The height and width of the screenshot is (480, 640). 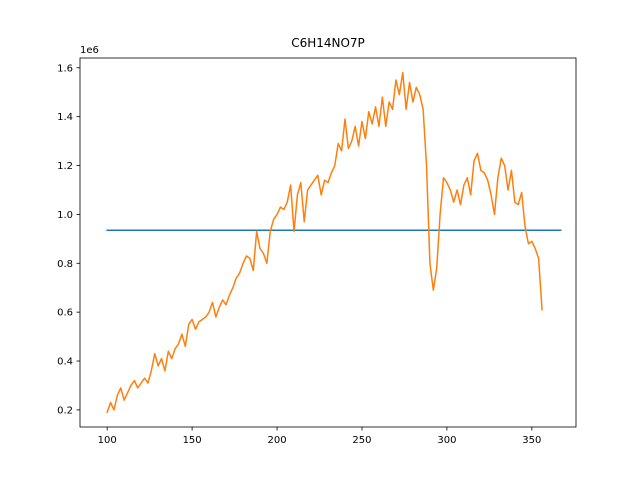 I want to click on y-tick-label: 0.6, so click(x=65, y=313).